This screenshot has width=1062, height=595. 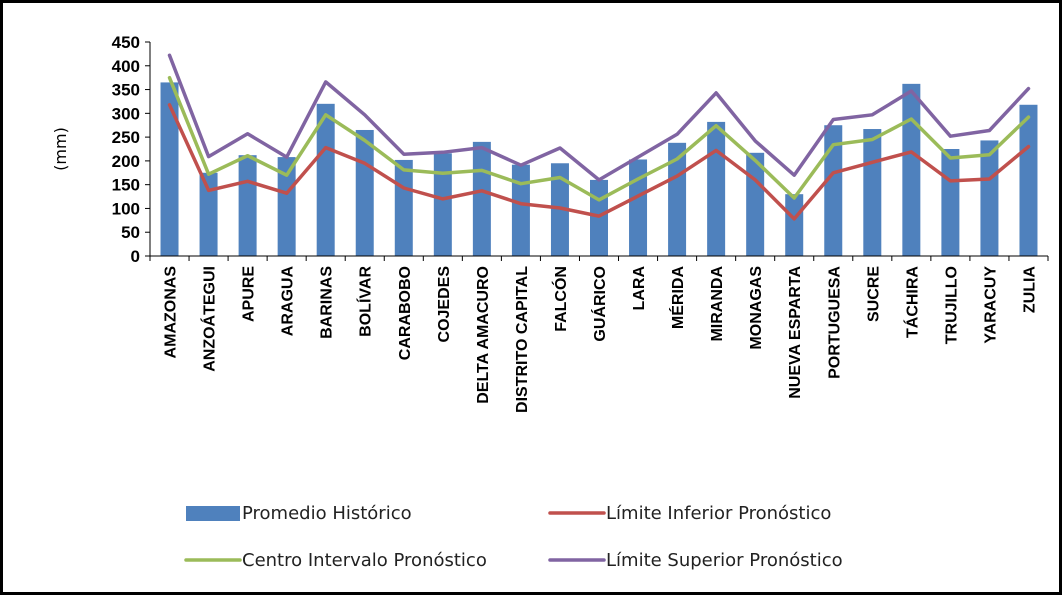 I want to click on x-category-label: LARA, so click(x=639, y=288).